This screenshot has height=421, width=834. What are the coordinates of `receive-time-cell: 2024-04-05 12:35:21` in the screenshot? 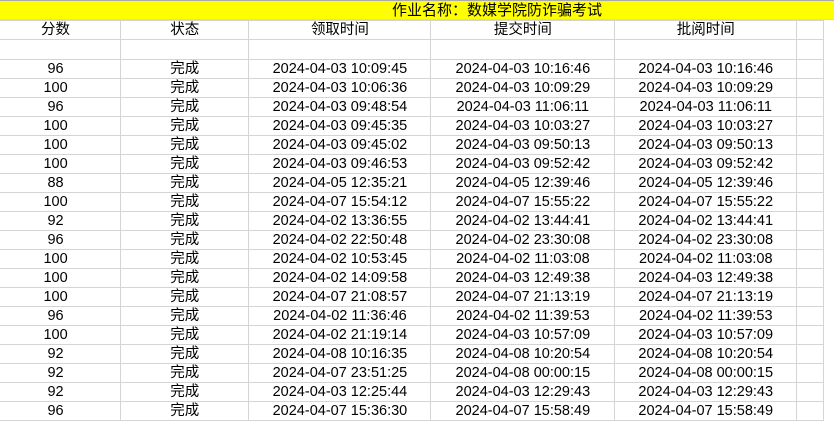 It's located at (340, 183).